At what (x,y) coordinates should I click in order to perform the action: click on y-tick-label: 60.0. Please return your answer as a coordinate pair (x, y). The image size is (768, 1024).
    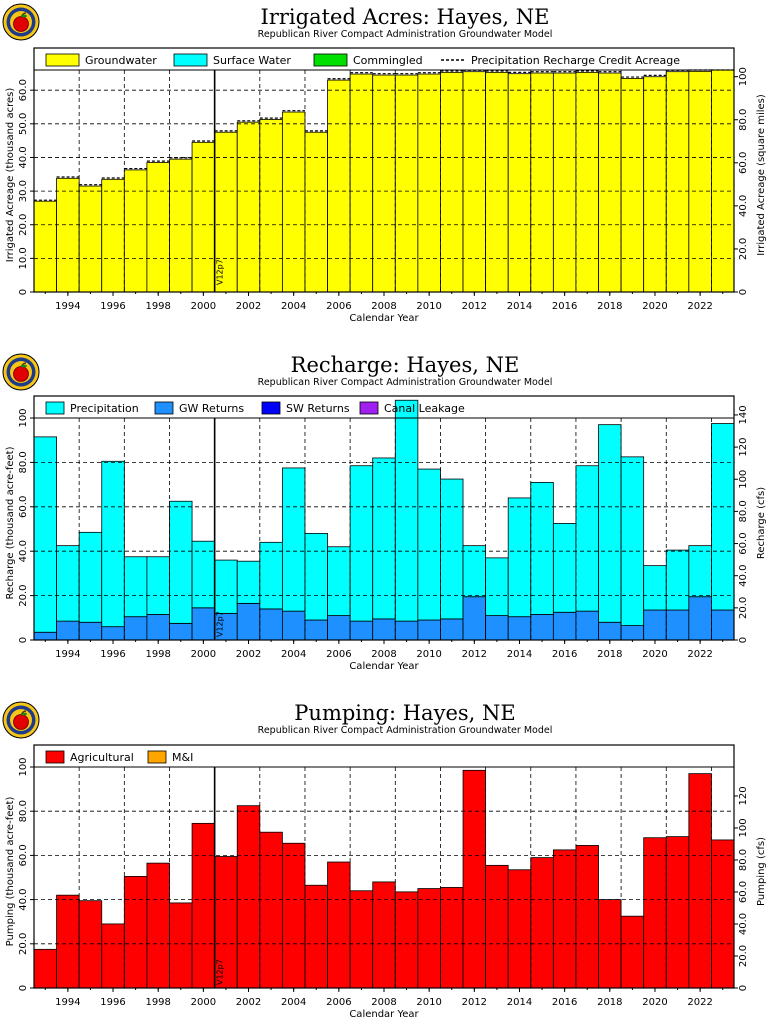
    Looking at the image, I should click on (23, 507).